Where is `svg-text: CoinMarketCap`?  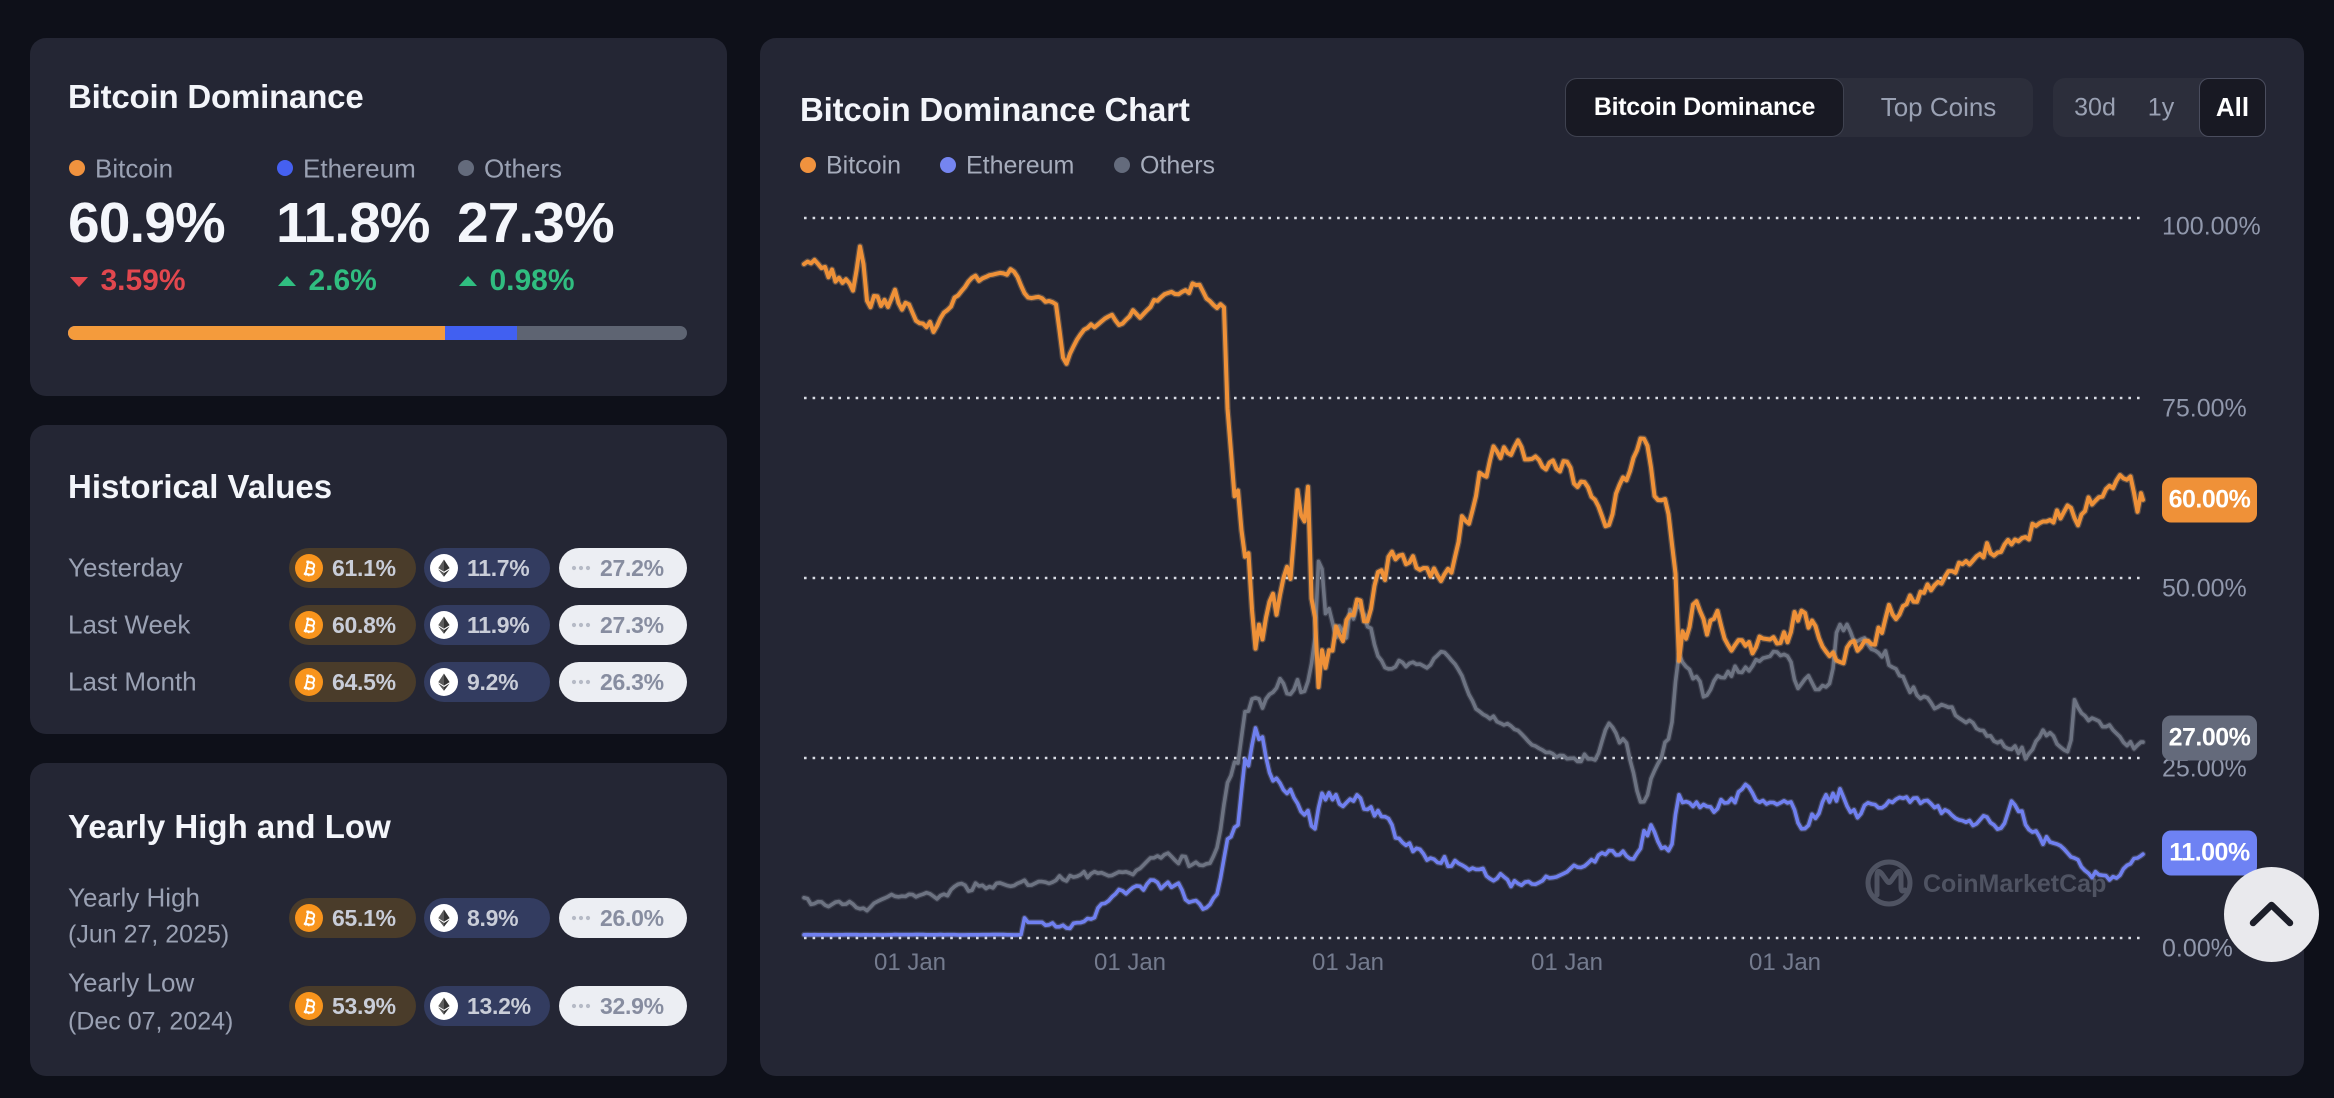 svg-text: CoinMarketCap is located at coordinates (2014, 884).